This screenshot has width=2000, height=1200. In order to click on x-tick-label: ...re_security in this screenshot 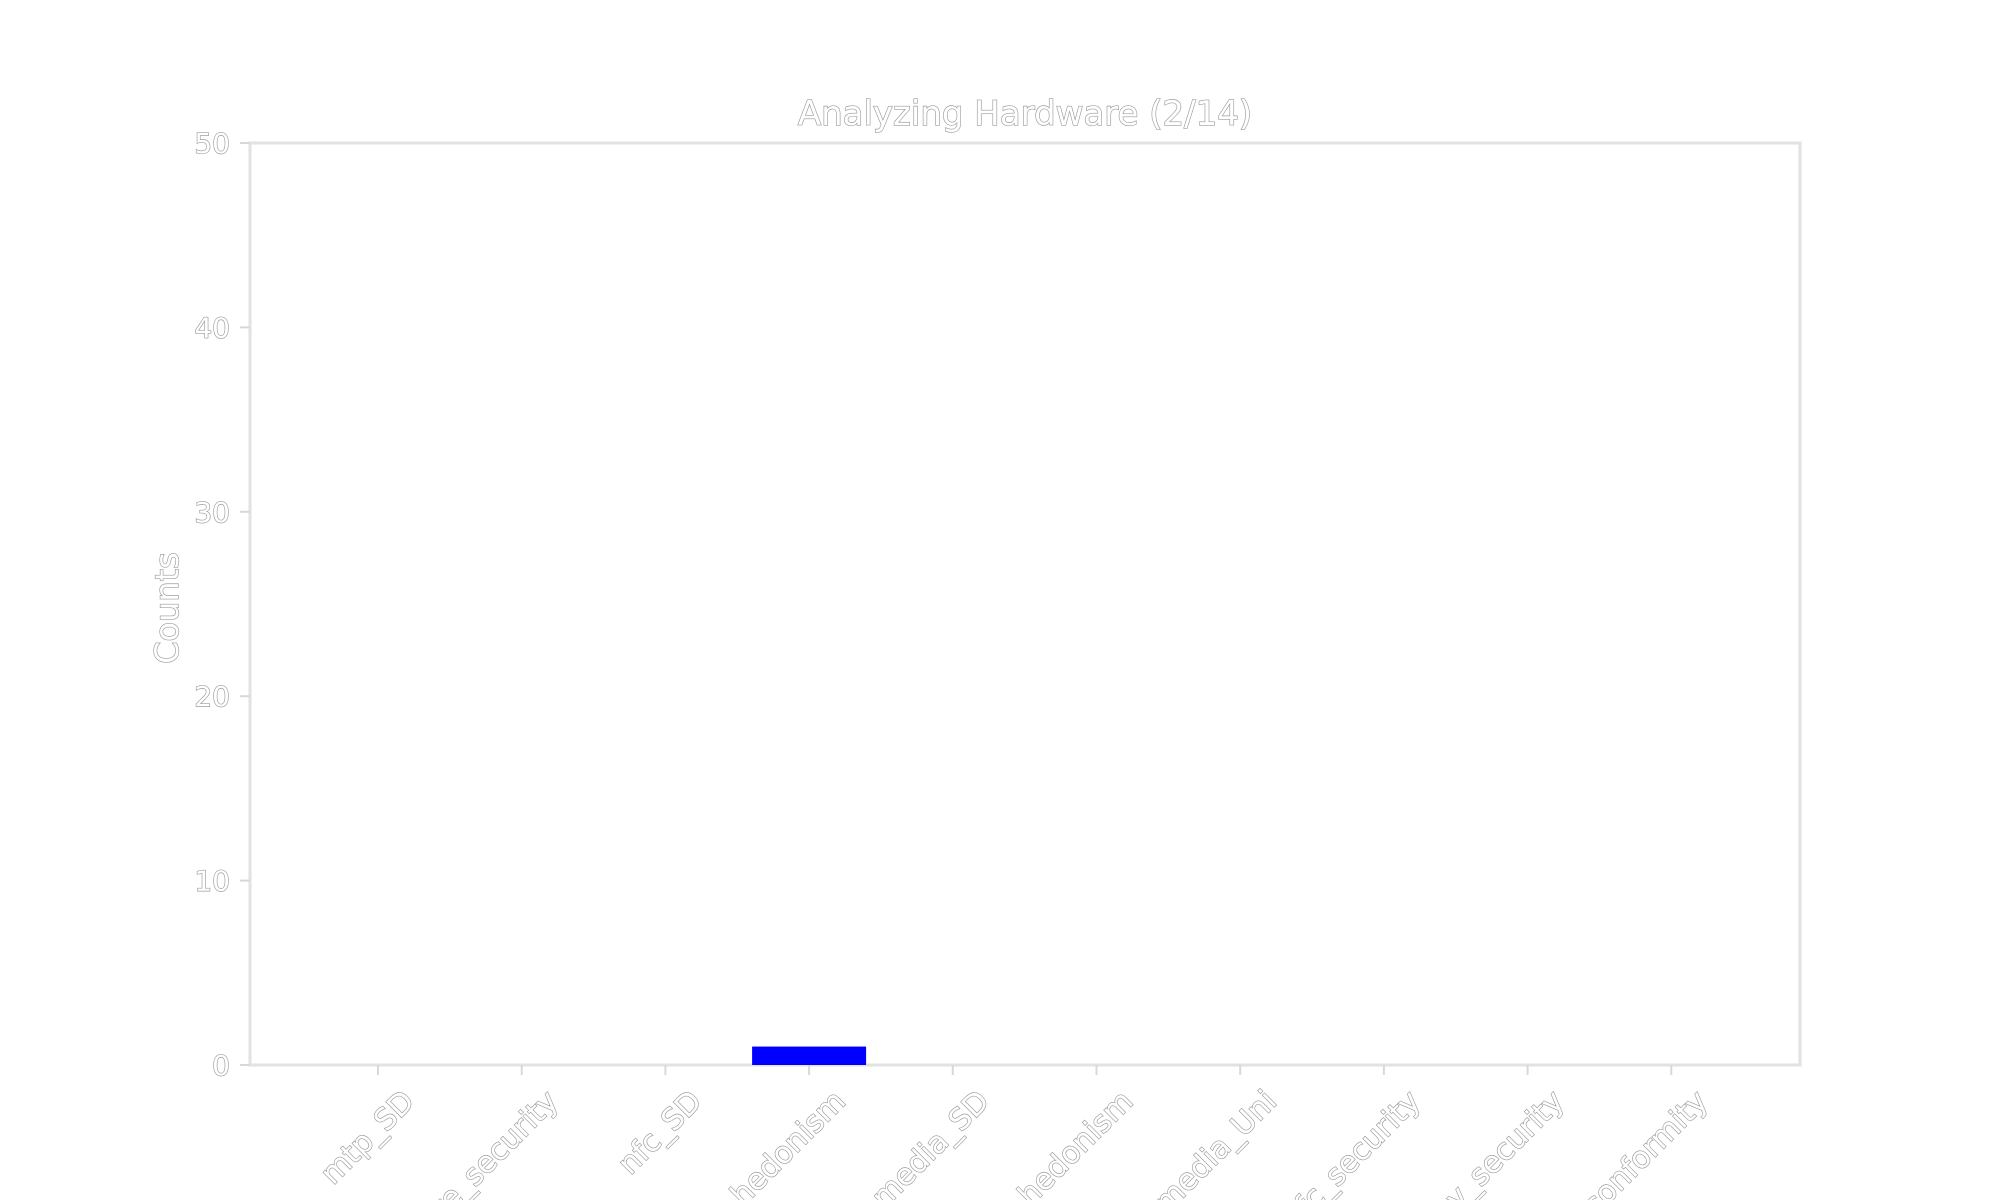, I will do `click(485, 1142)`.